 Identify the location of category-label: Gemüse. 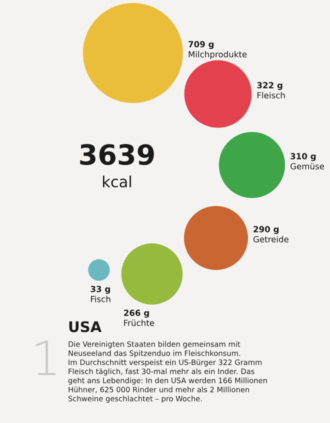
(307, 166).